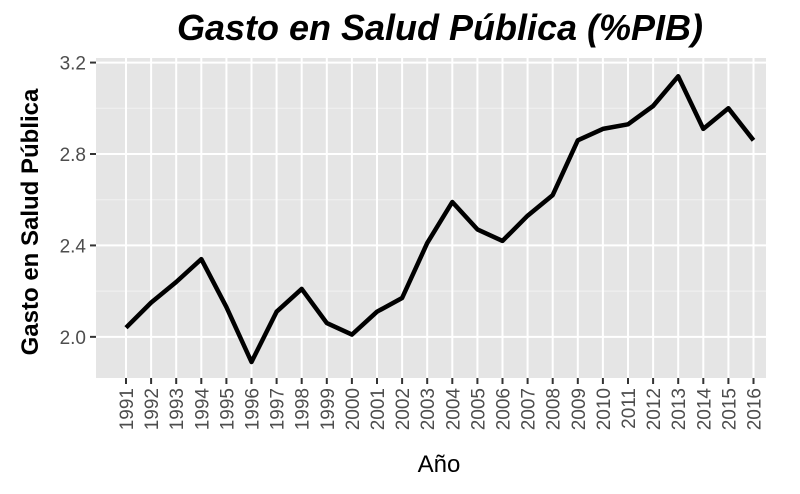 Image resolution: width=800 pixels, height=494 pixels. Describe the element at coordinates (177, 409) in the screenshot. I see `x-tick-label: 1993` at that location.